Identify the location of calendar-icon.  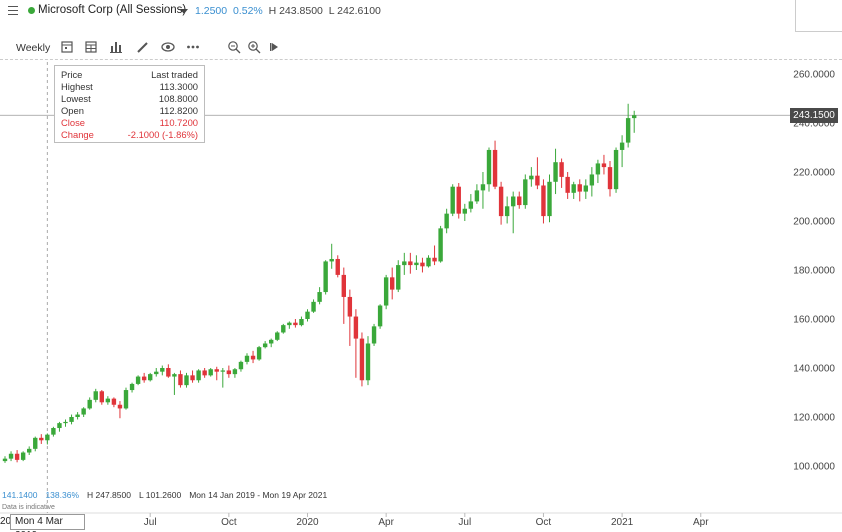
(67, 47).